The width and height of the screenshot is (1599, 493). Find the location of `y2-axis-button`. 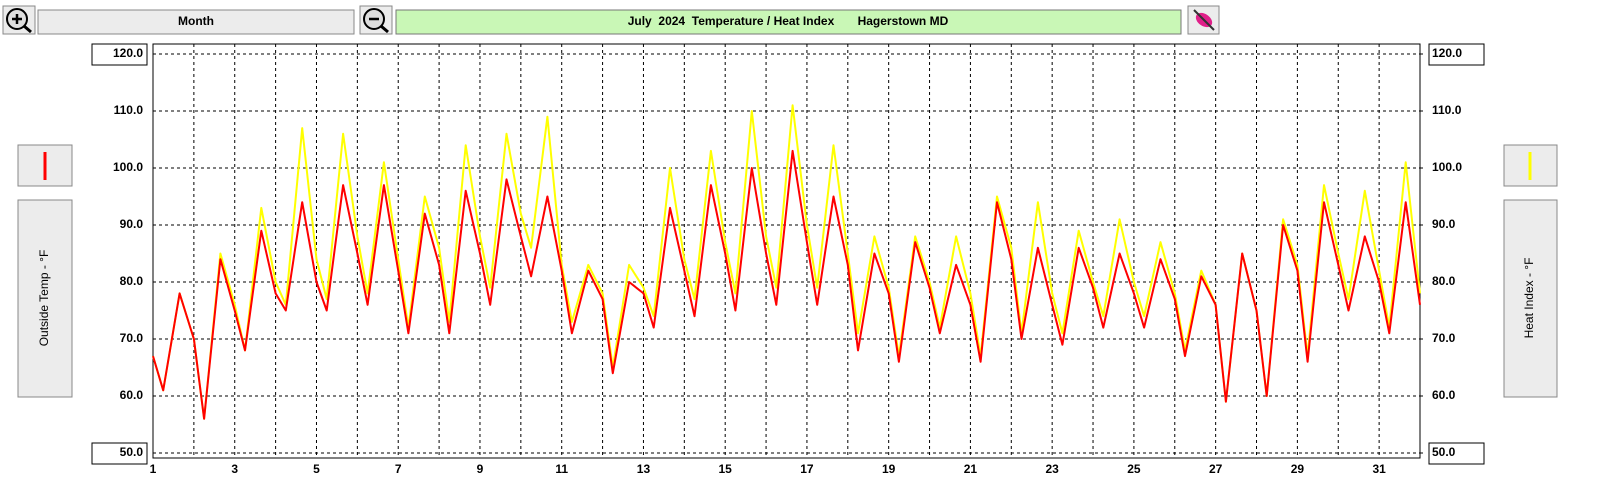

y2-axis-button is located at coordinates (1530, 298).